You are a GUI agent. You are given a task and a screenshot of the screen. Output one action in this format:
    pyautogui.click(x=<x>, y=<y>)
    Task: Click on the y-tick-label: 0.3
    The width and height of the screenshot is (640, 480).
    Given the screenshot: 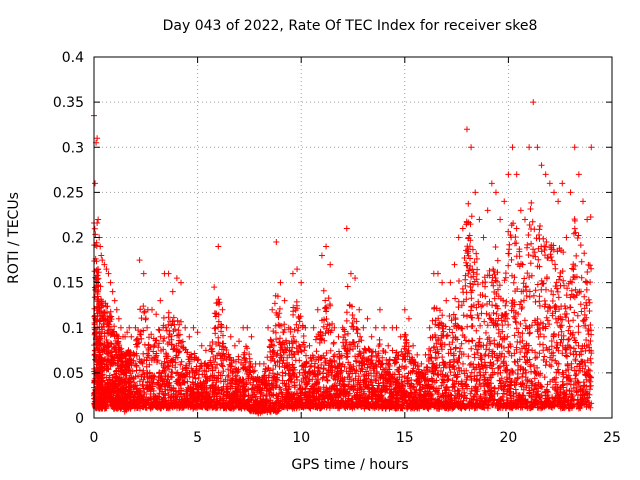 What is the action you would take?
    pyautogui.click(x=73, y=148)
    